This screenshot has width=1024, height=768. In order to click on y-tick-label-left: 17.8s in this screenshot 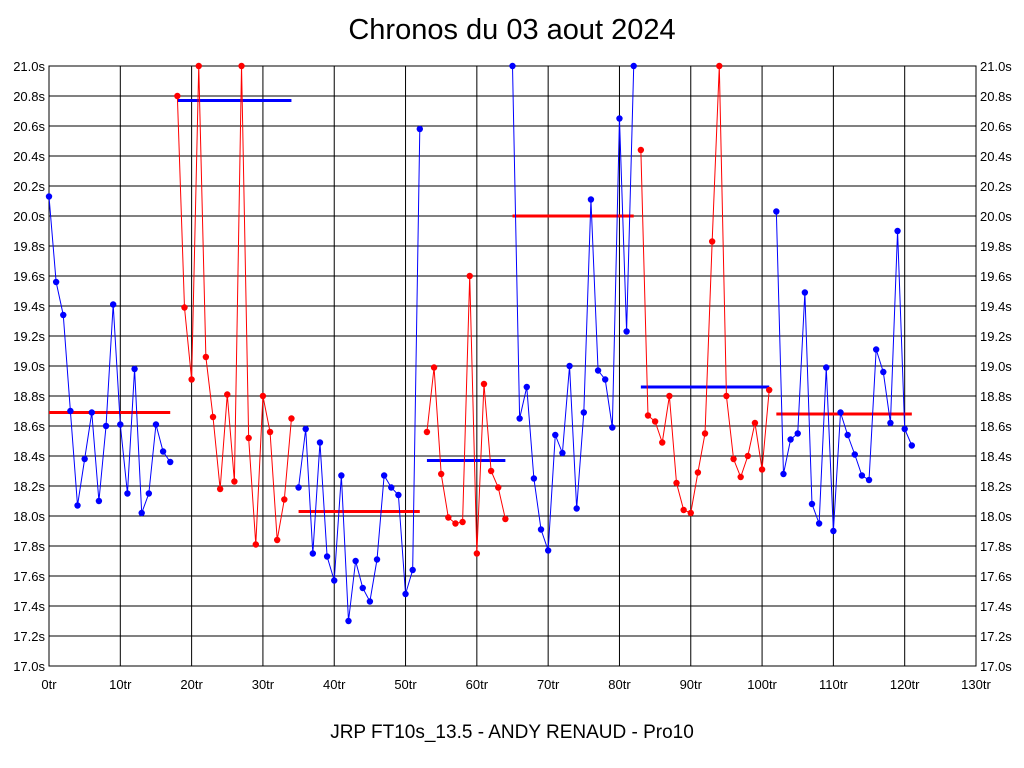, I will do `click(29, 546)`.